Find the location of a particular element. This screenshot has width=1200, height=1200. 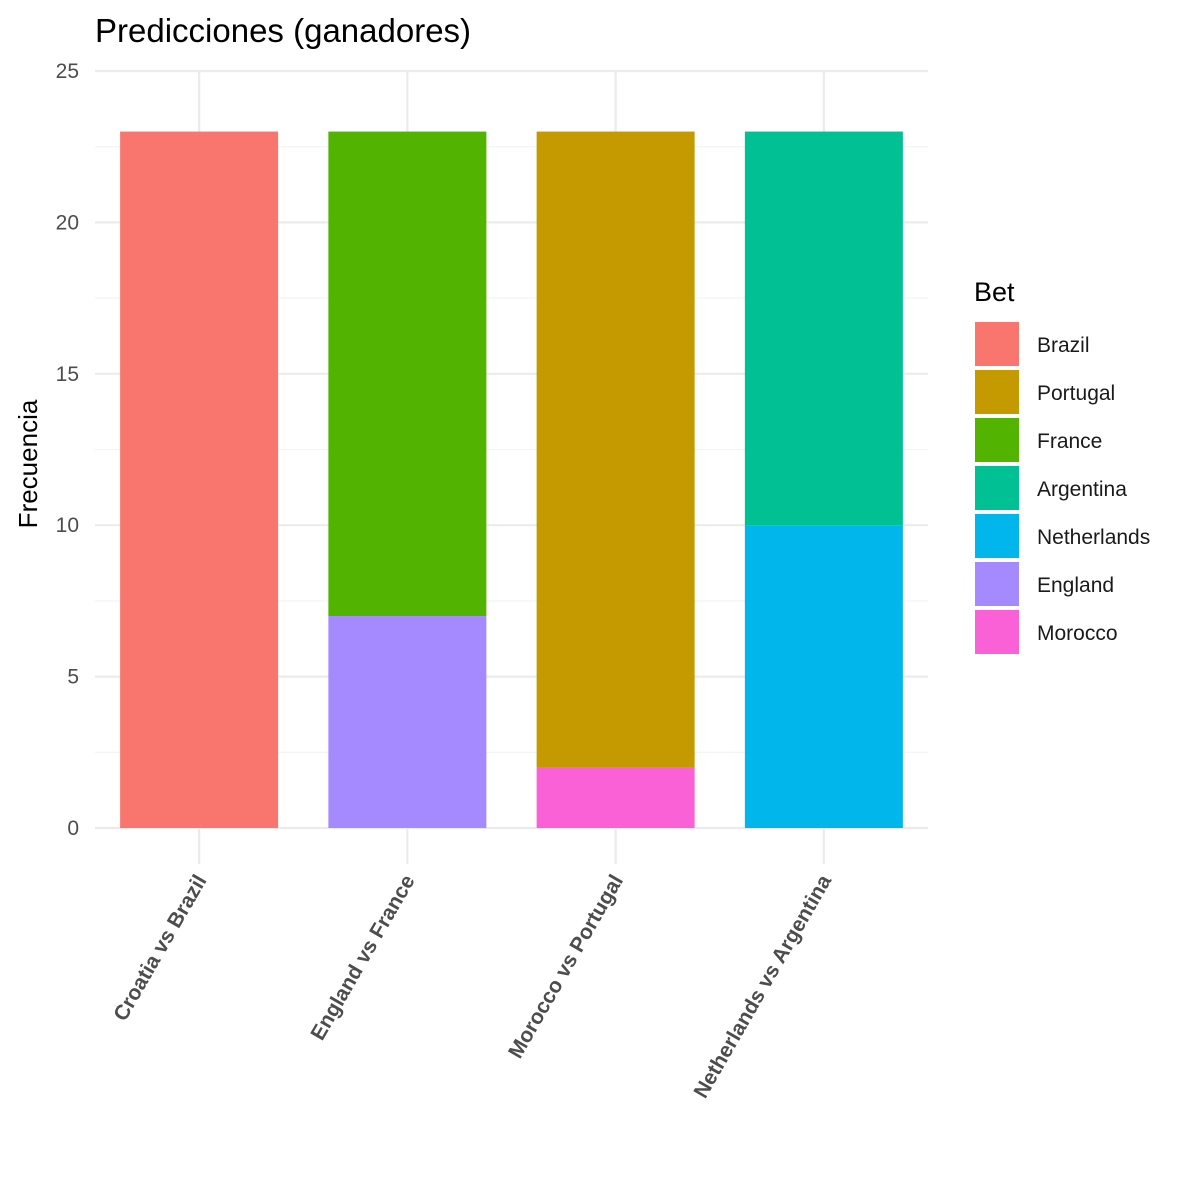

x-tick-label: England vs France is located at coordinates (362, 957).